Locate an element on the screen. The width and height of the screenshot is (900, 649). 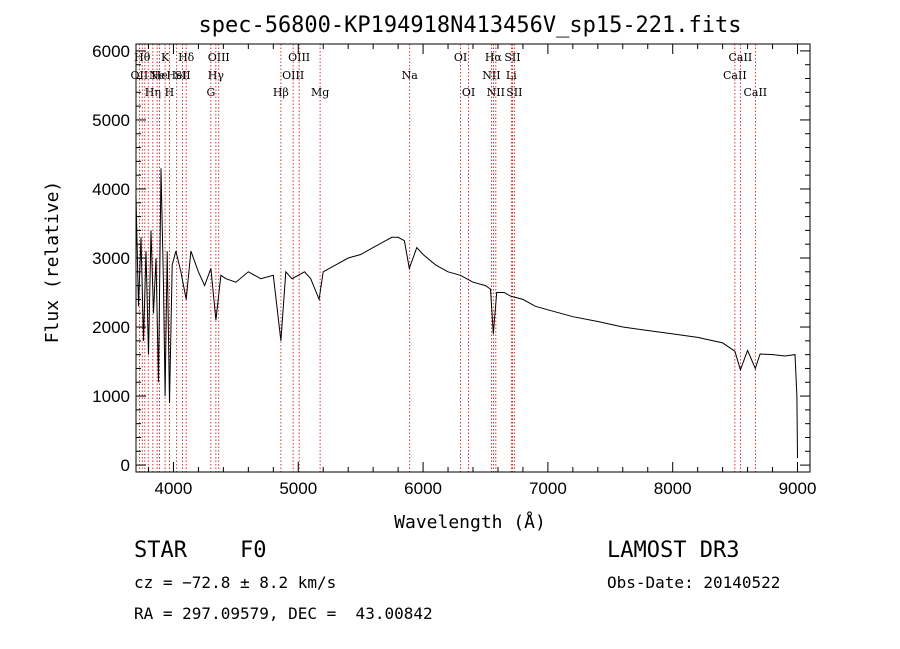
survey-name: LAMOST DR3 is located at coordinates (673, 550).